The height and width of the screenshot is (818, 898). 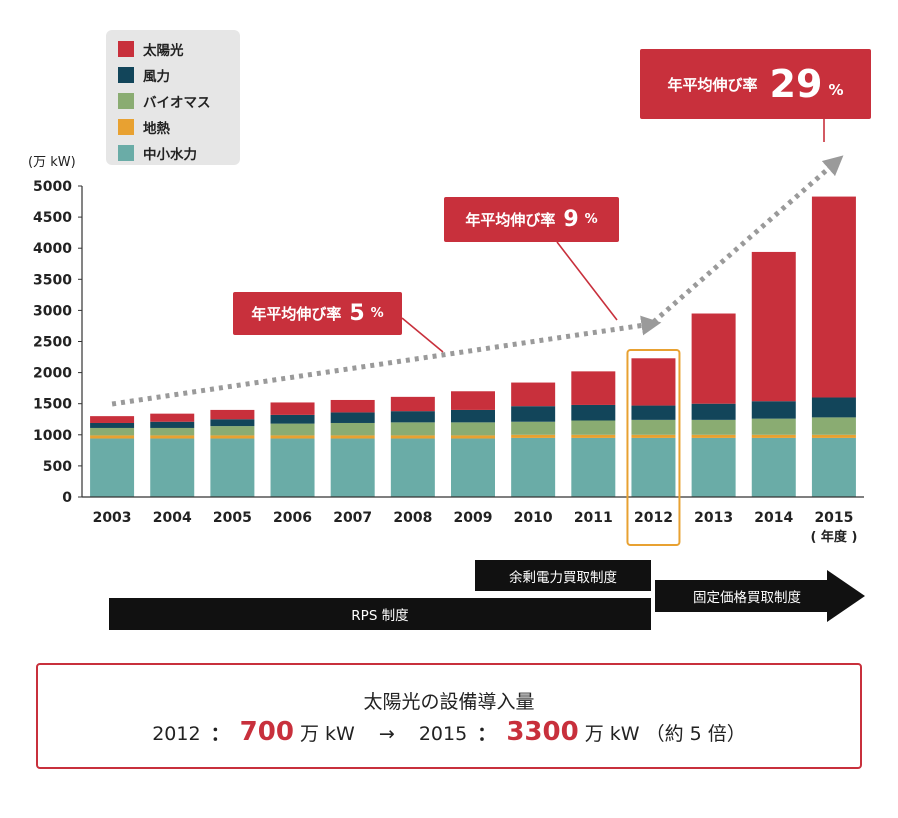 What do you see at coordinates (296, 314) in the screenshot?
I see `growth-callout-5-label: 年平均伸び率` at bounding box center [296, 314].